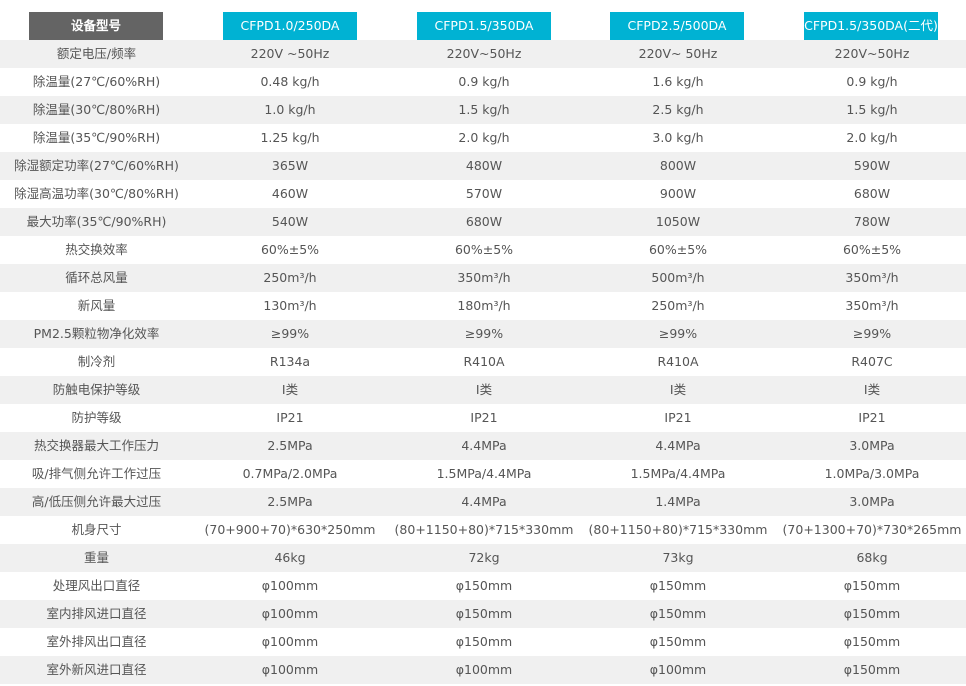  What do you see at coordinates (96, 53) in the screenshot?
I see `row-label: 额定电压/频率` at bounding box center [96, 53].